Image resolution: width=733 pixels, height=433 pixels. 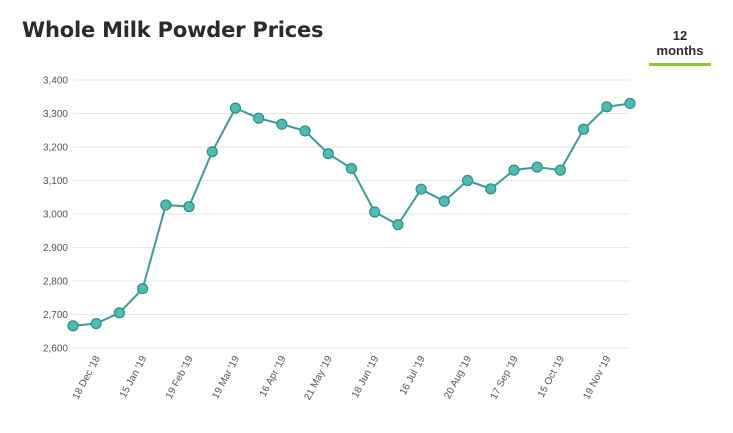 I want to click on y-tick-label: 2,900, so click(x=55, y=248).